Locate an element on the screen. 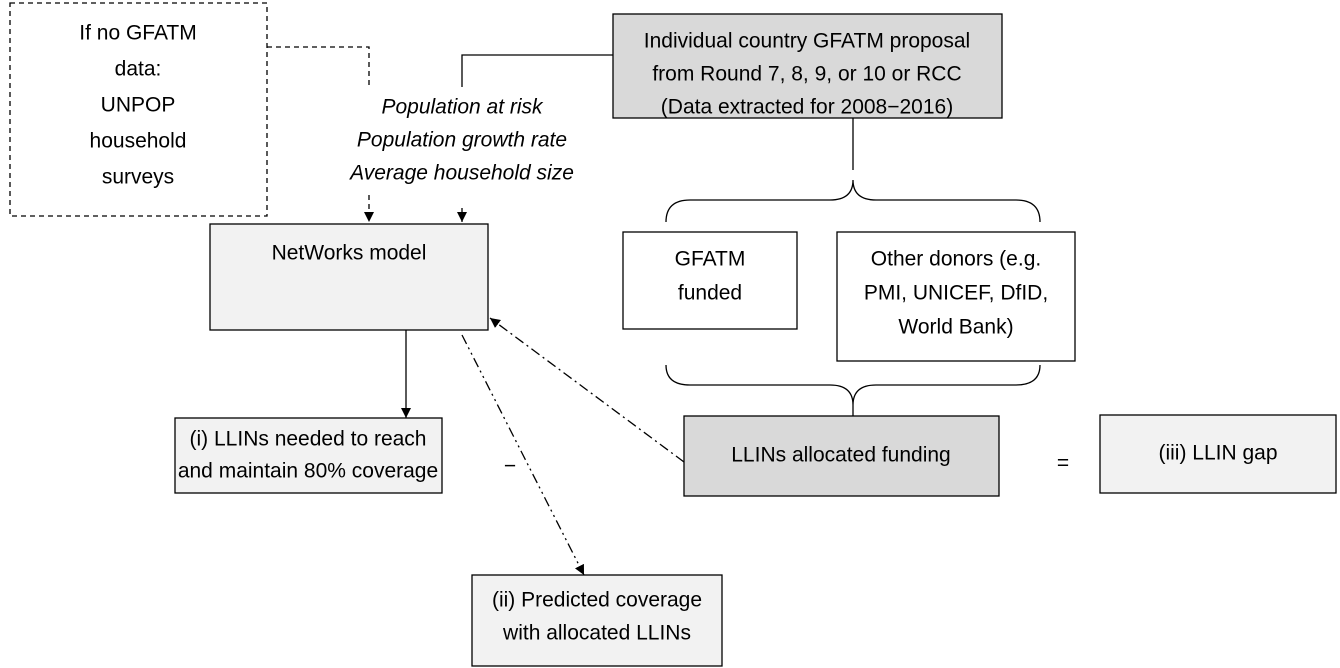 The width and height of the screenshot is (1340, 668). node-label: = is located at coordinates (1063, 463).